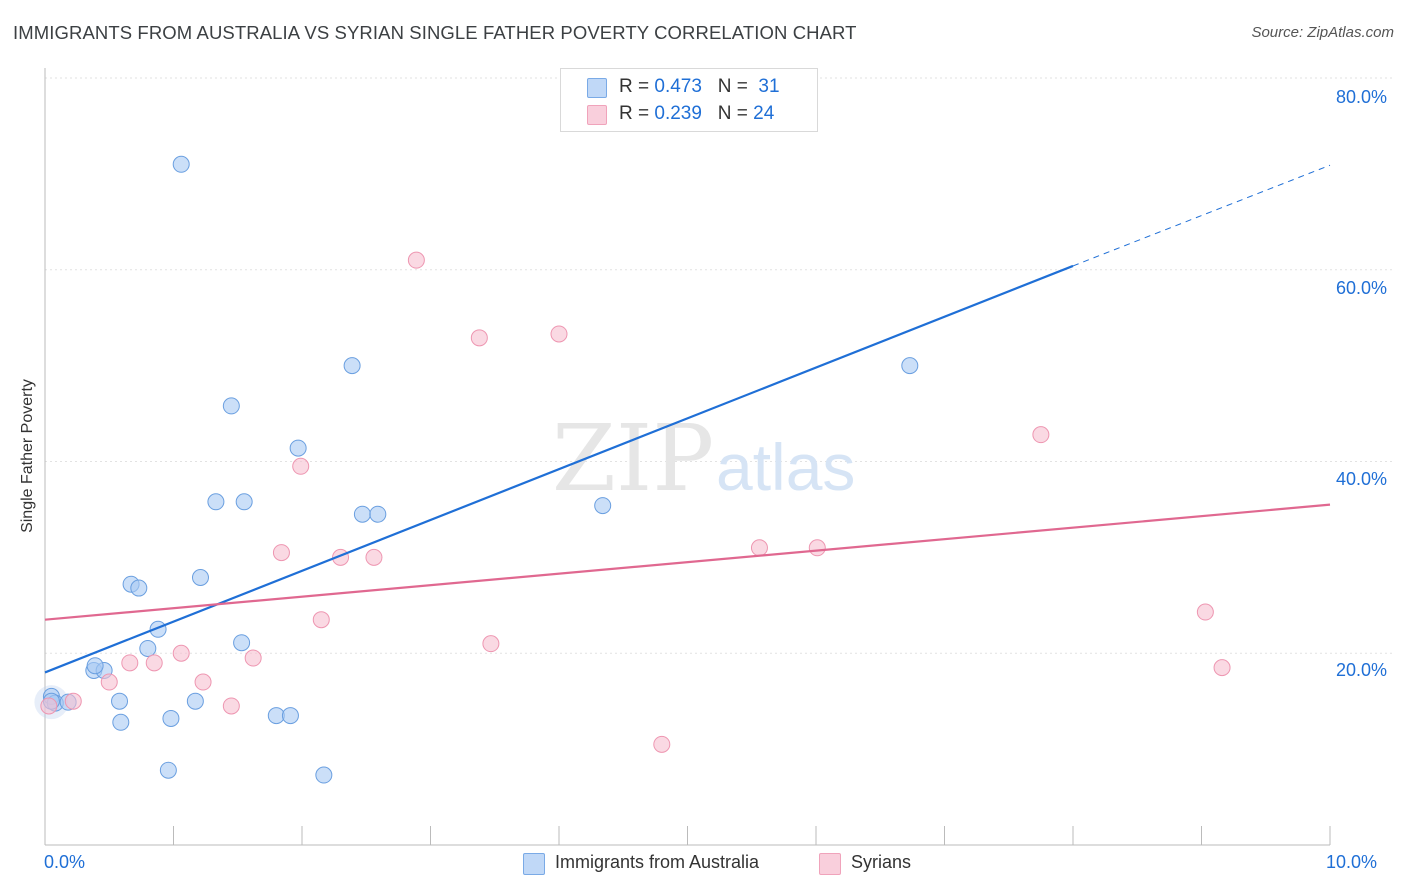  What do you see at coordinates (633, 458) in the screenshot?
I see `watermark-zip: ZIP` at bounding box center [633, 458].